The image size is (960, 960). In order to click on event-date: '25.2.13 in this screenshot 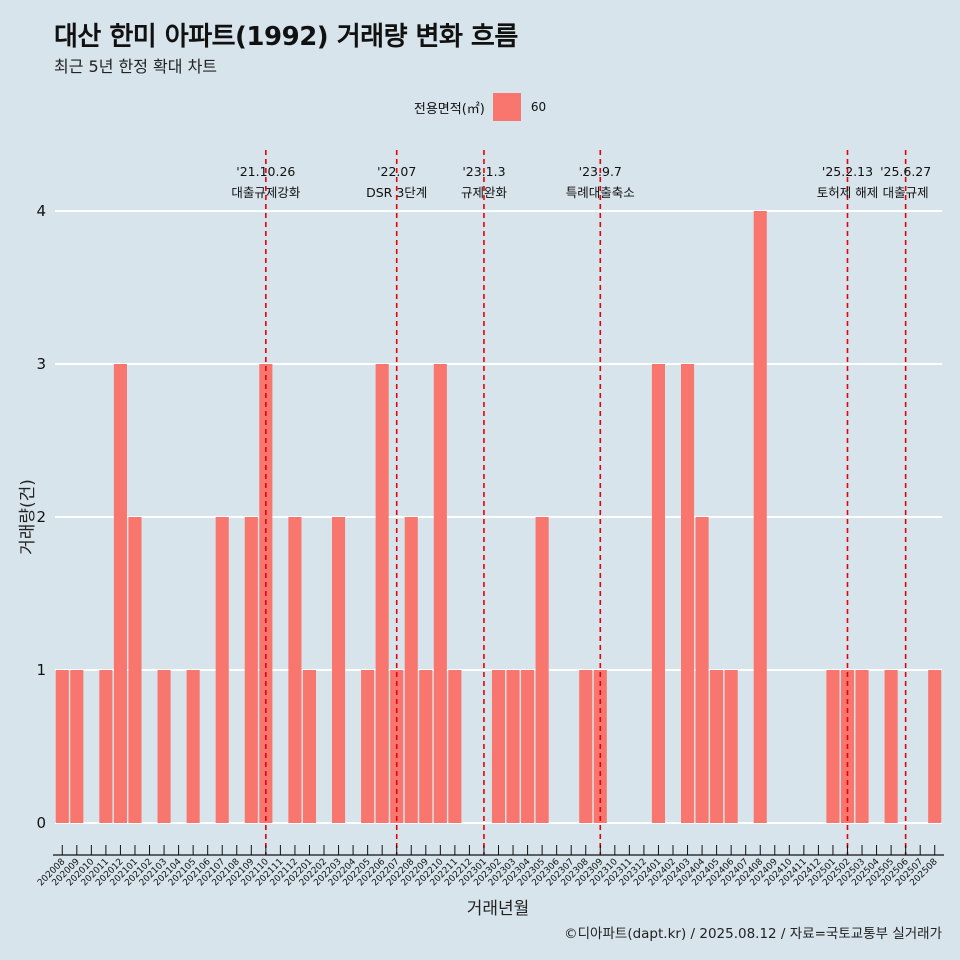, I will do `click(847, 171)`.